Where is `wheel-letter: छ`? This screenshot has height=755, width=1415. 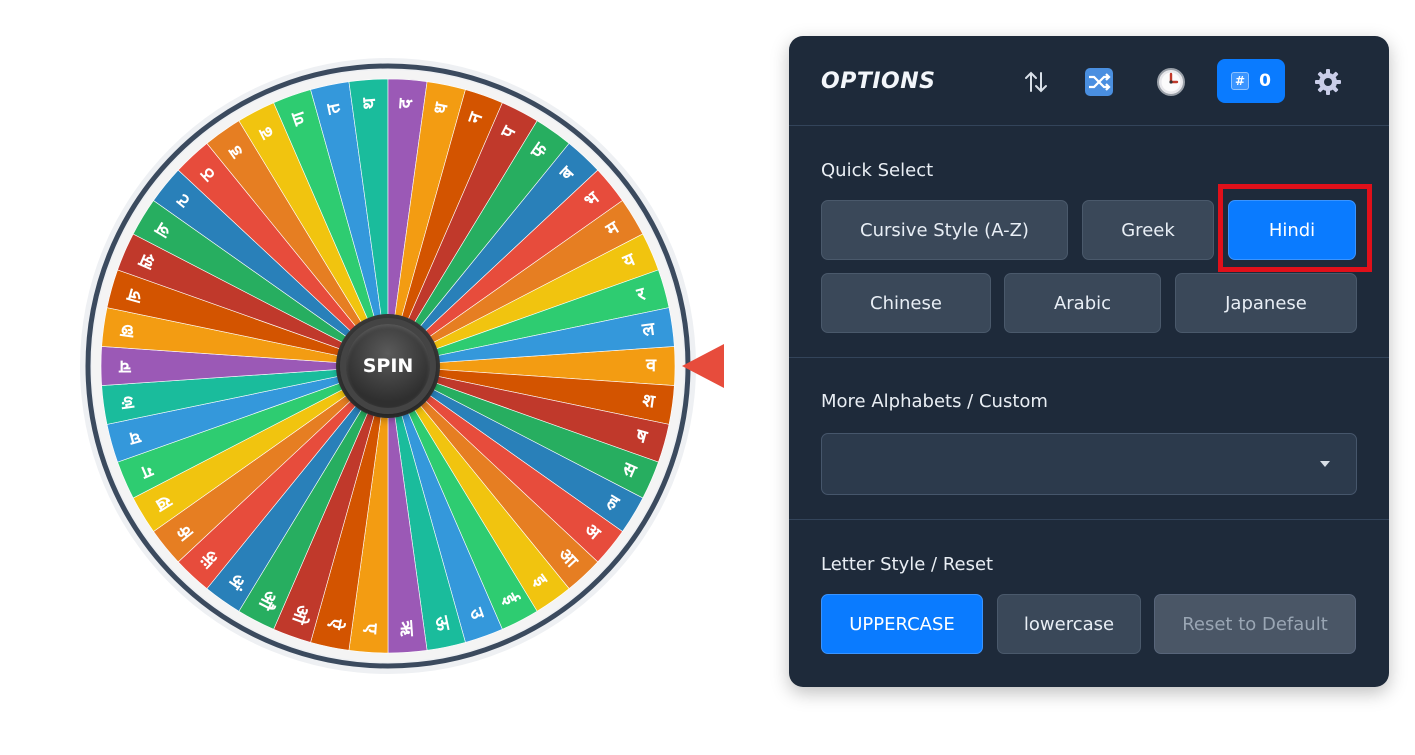 wheel-letter: छ is located at coordinates (127, 330).